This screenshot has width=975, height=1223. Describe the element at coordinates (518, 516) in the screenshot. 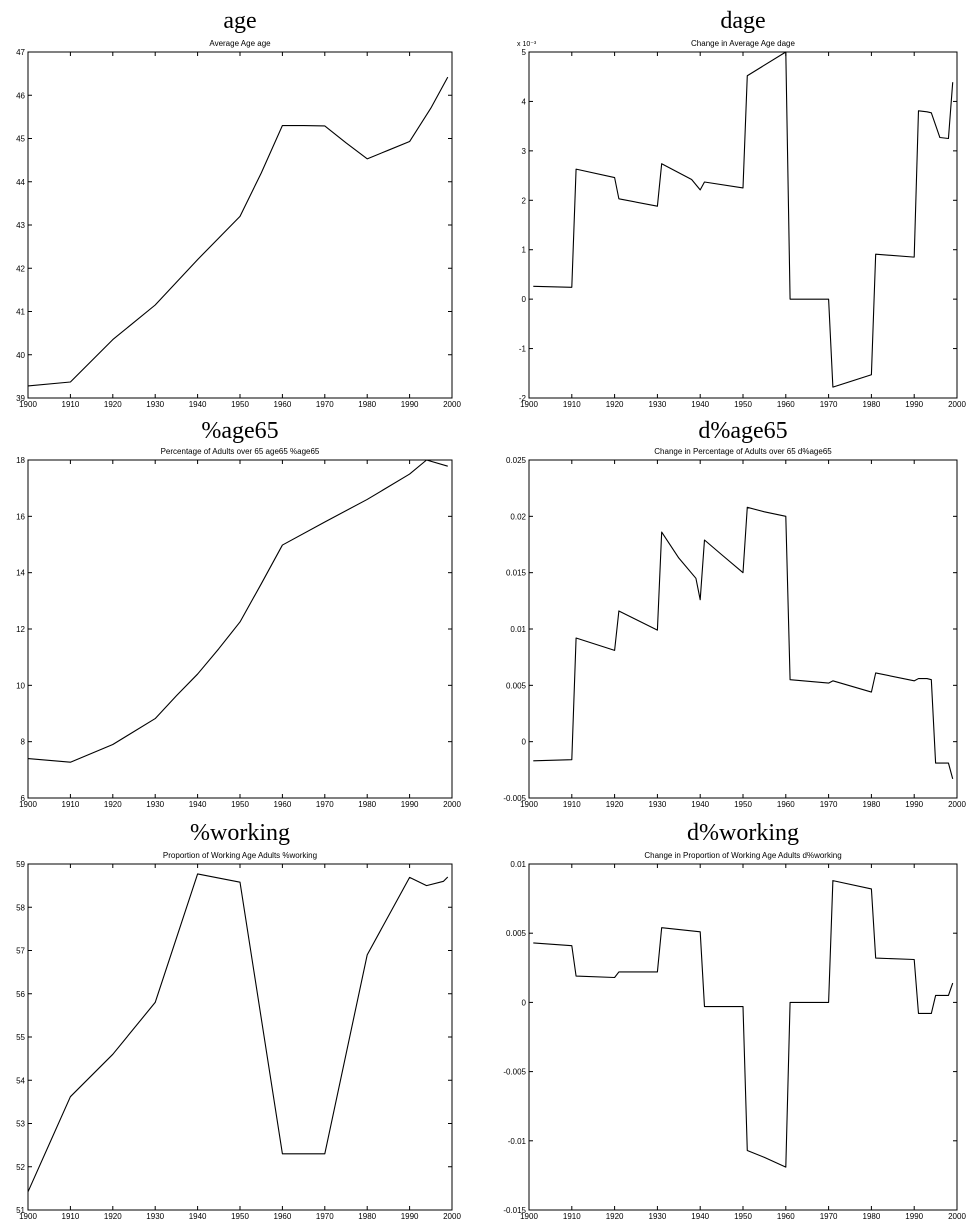

I see `y-tick-label: 0.02` at that location.